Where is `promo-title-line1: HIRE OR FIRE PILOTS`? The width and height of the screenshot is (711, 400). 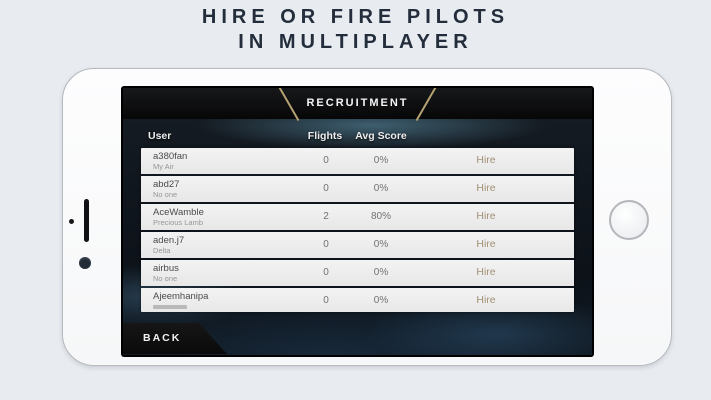
promo-title-line1: HIRE OR FIRE PILOTS is located at coordinates (355, 17).